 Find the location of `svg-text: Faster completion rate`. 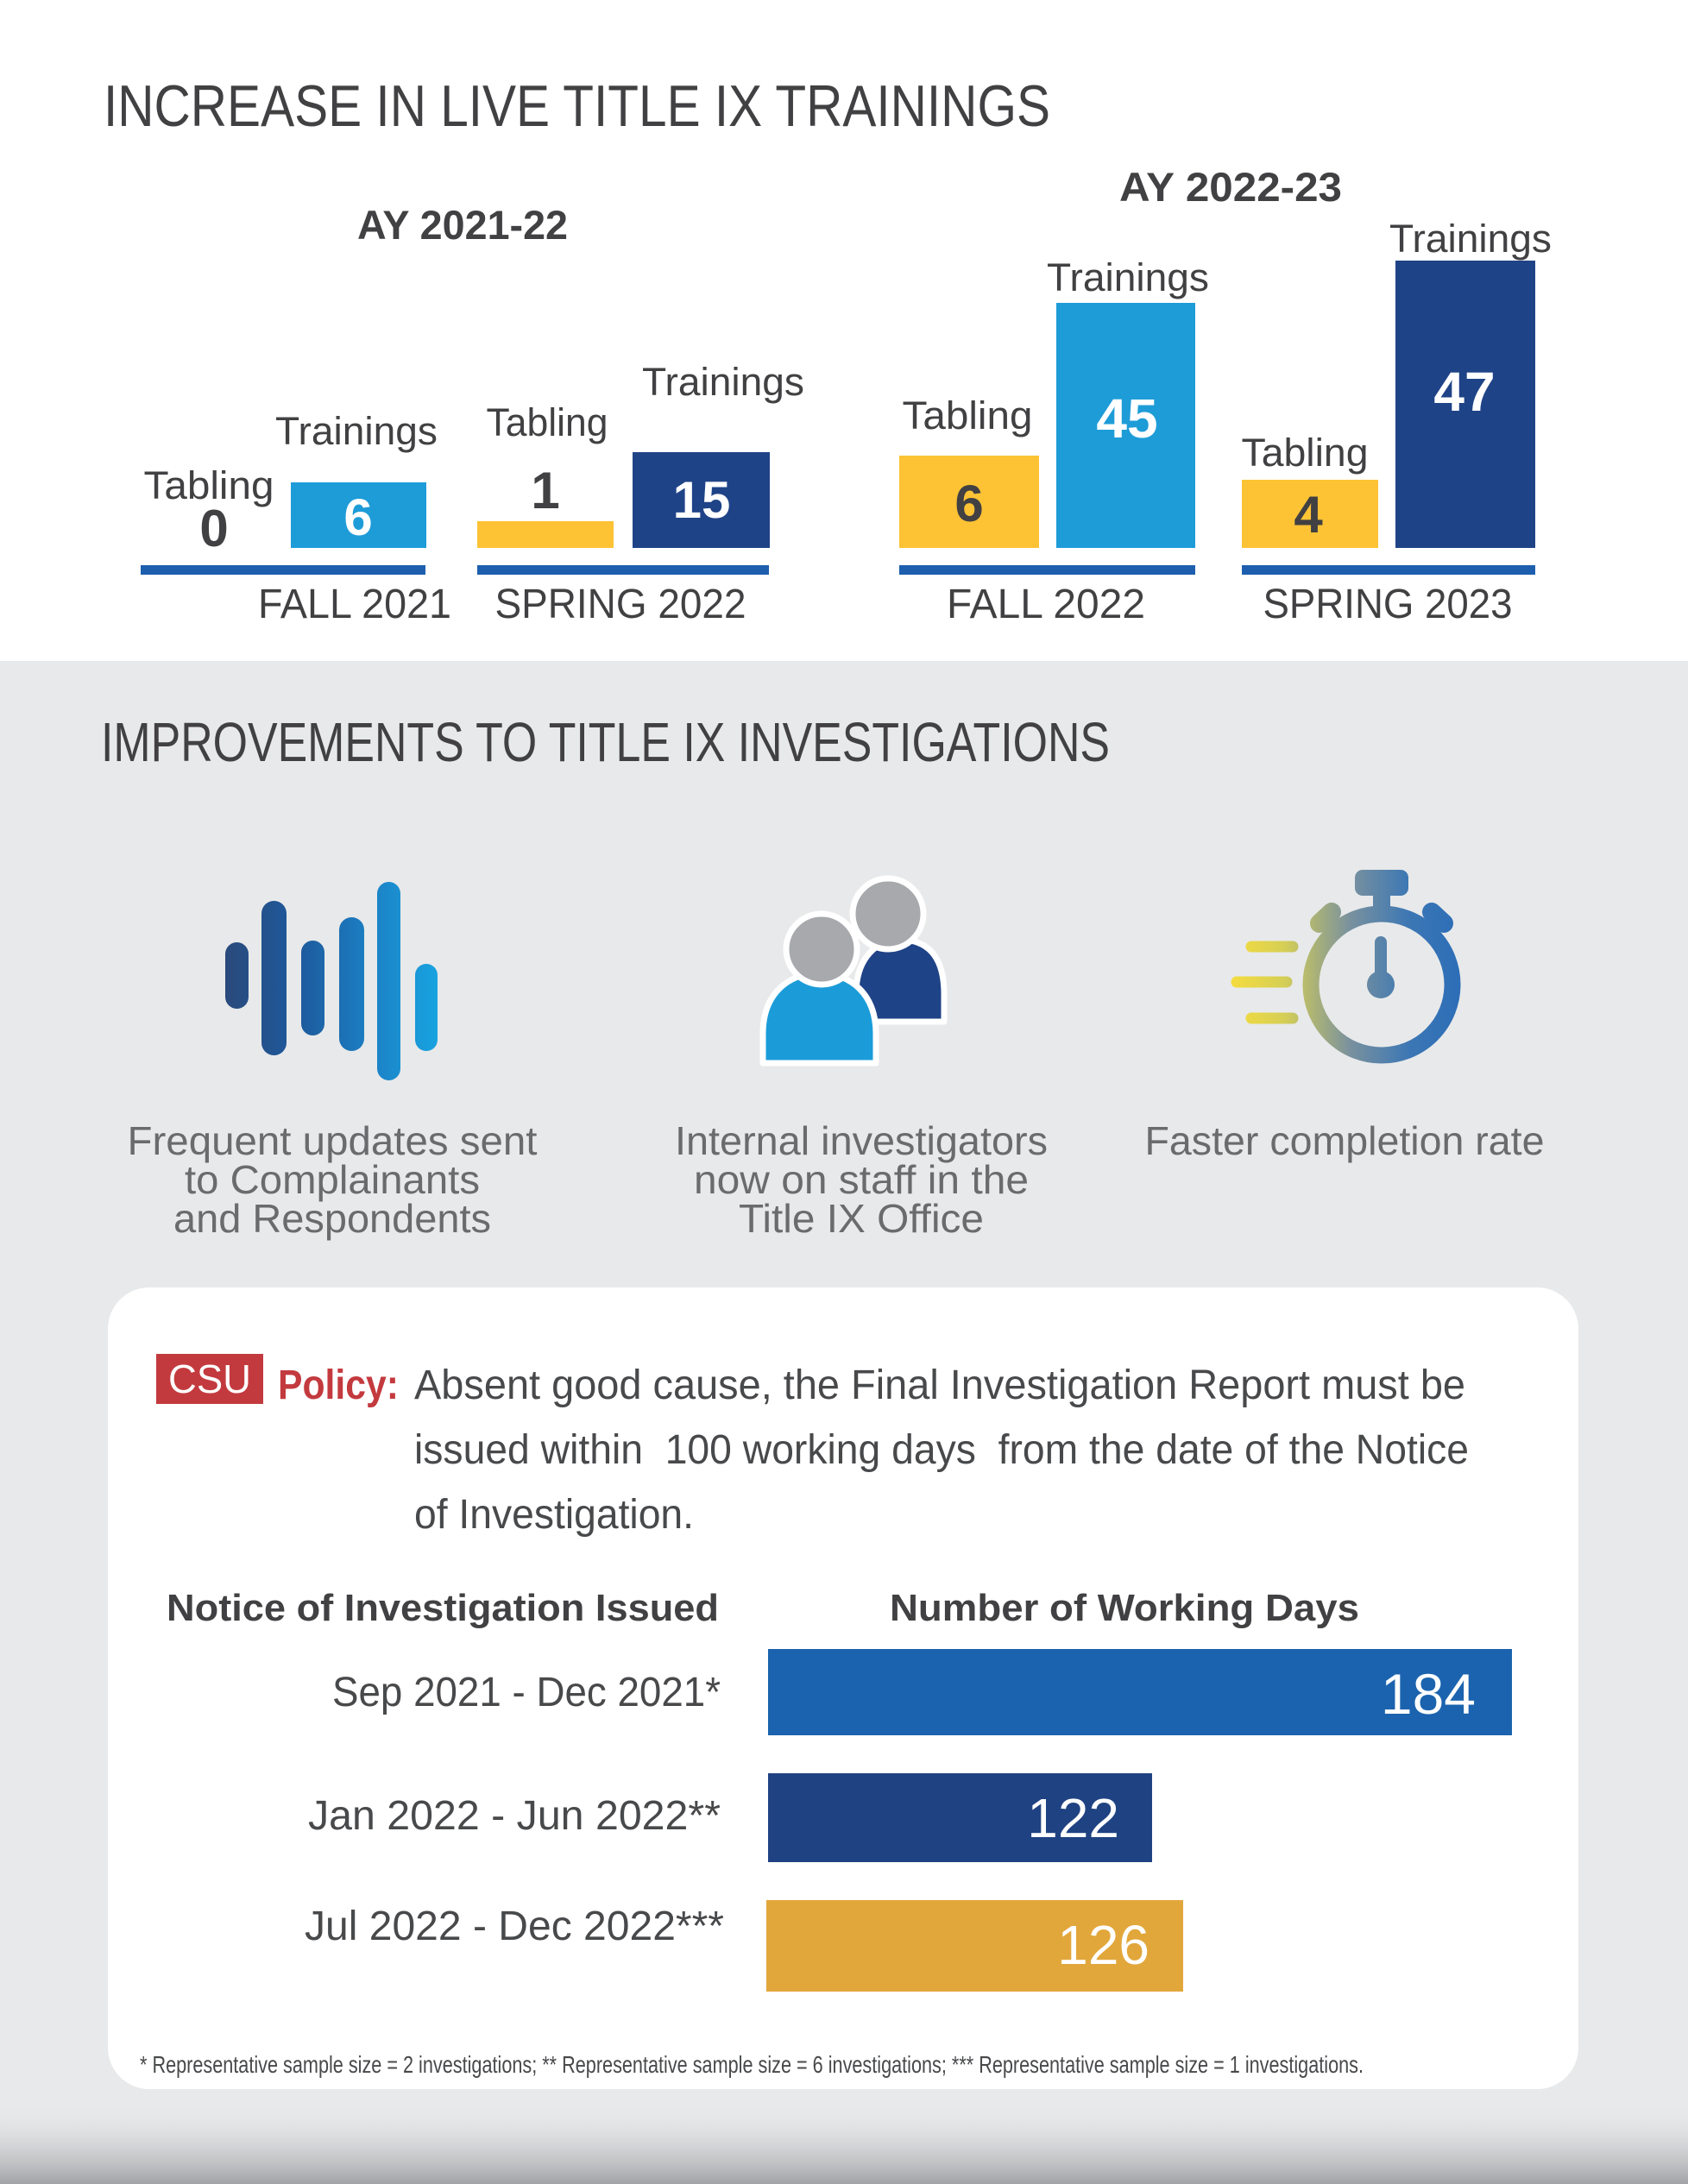

svg-text: Faster completion rate is located at coordinates (1345, 1141).